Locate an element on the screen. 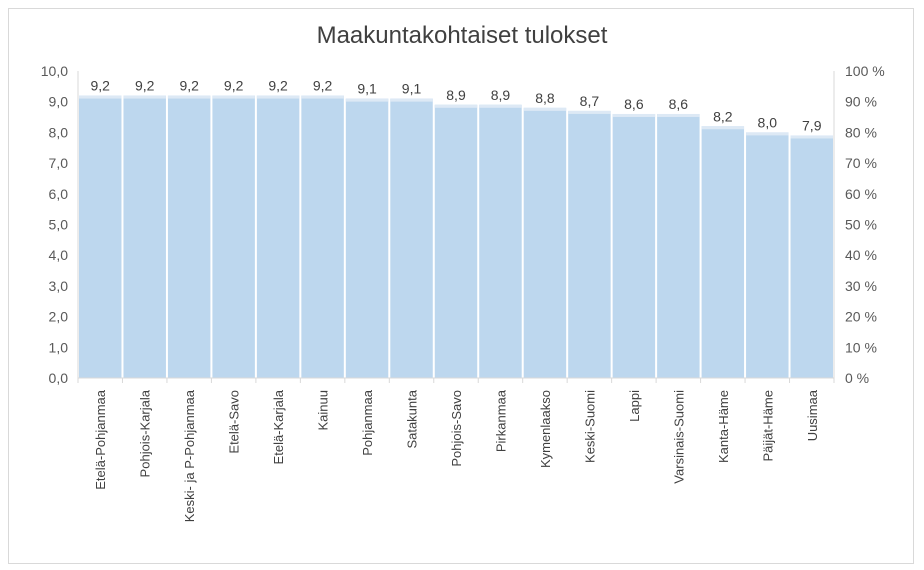  y2-tick-label: 20 % is located at coordinates (861, 317).